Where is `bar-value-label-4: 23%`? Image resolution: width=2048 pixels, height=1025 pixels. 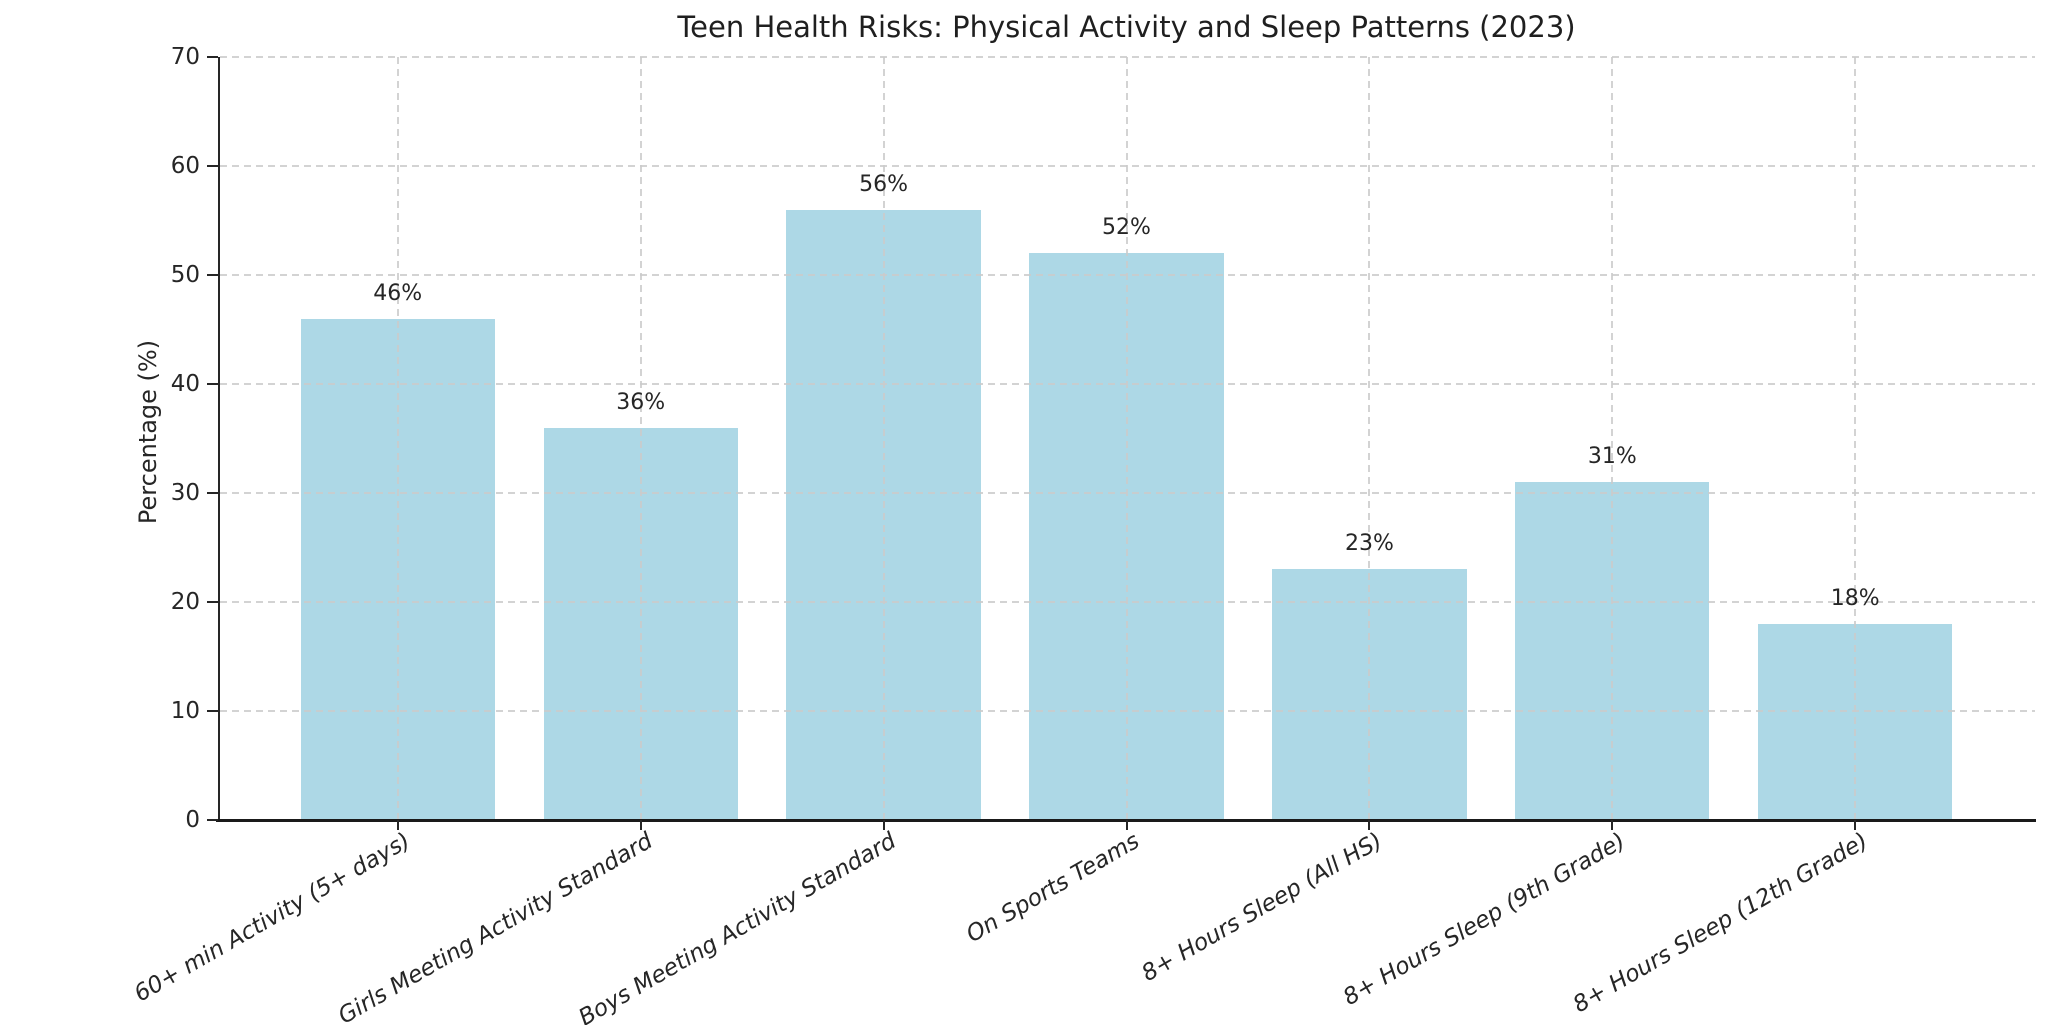 bar-value-label-4: 23% is located at coordinates (1369, 544).